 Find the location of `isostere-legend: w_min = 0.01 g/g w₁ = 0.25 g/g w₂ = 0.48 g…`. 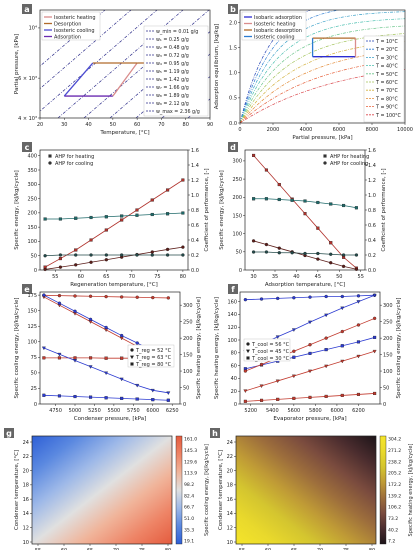

isostere-legend: w_min = 0.01 g/g w₁ = 0.25 g/g w₂ = 0.48 g… is located at coordinates (176, 71).